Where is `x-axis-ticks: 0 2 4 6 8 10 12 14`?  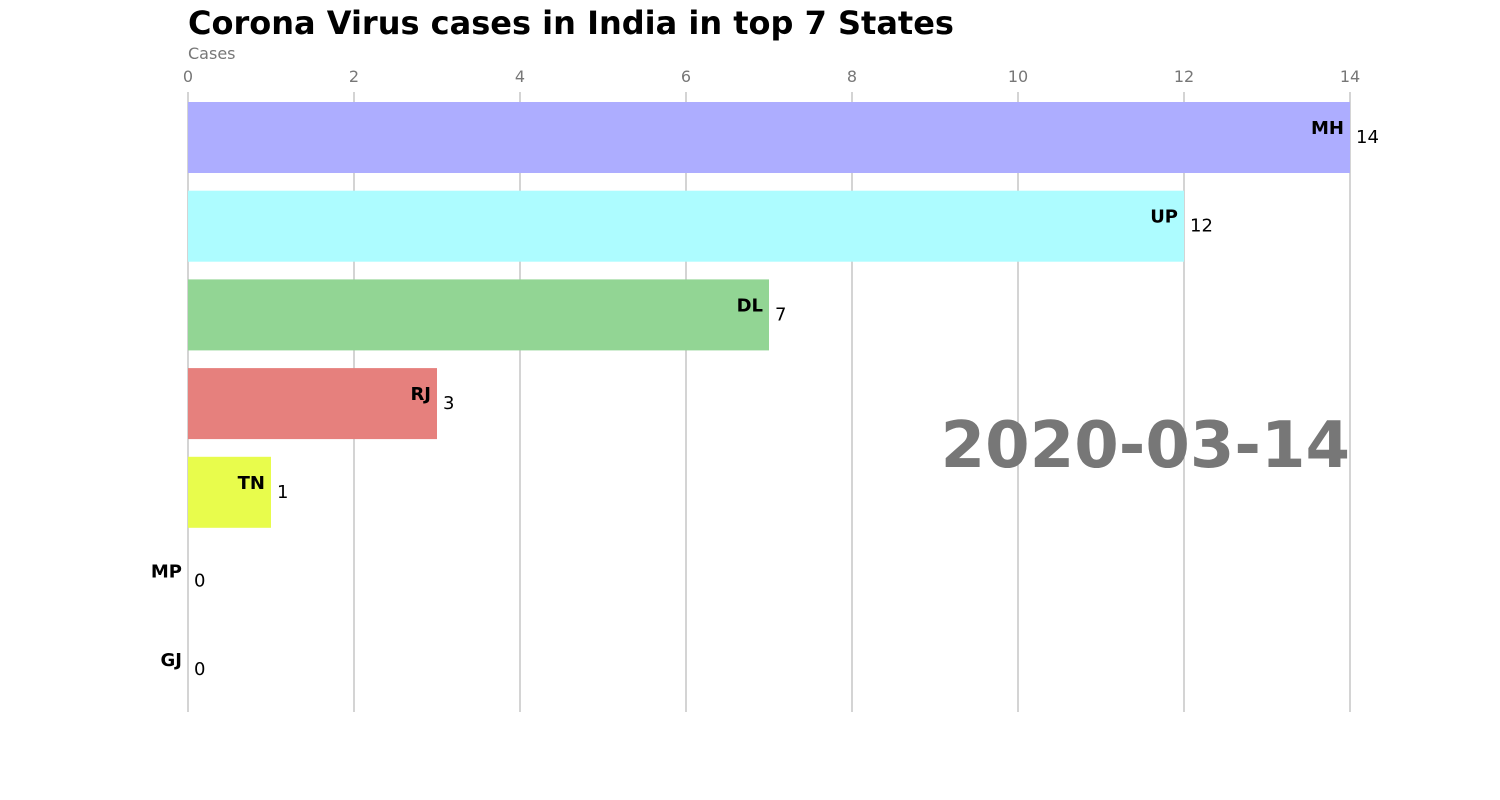
x-axis-ticks: 0 2 4 6 8 10 12 14 is located at coordinates (771, 76).